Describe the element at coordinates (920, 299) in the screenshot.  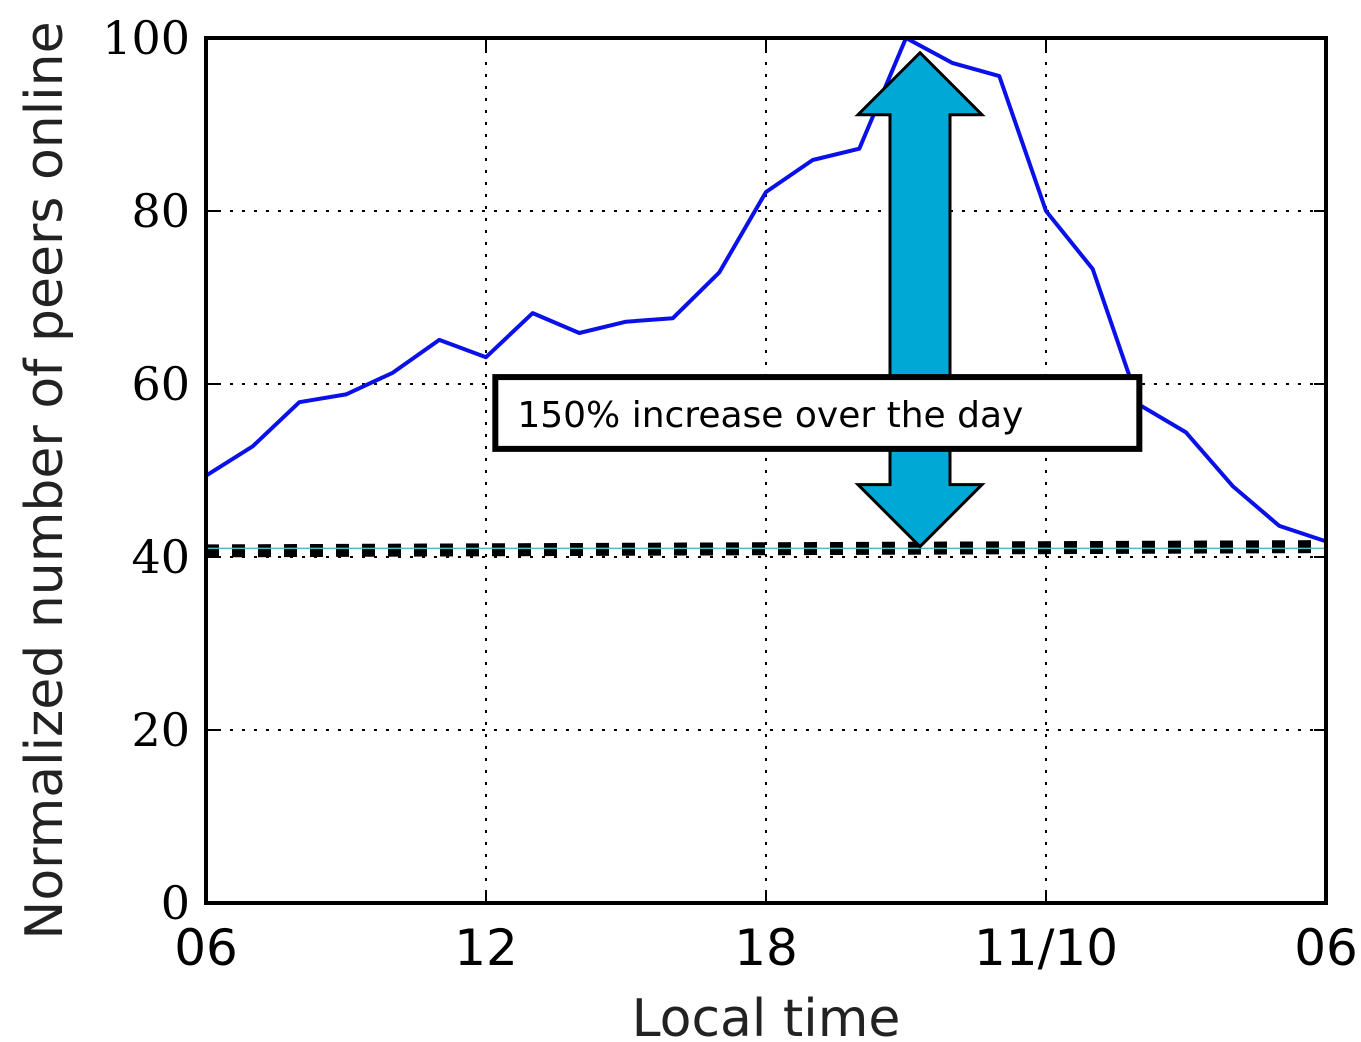
I see `double-arrow` at that location.